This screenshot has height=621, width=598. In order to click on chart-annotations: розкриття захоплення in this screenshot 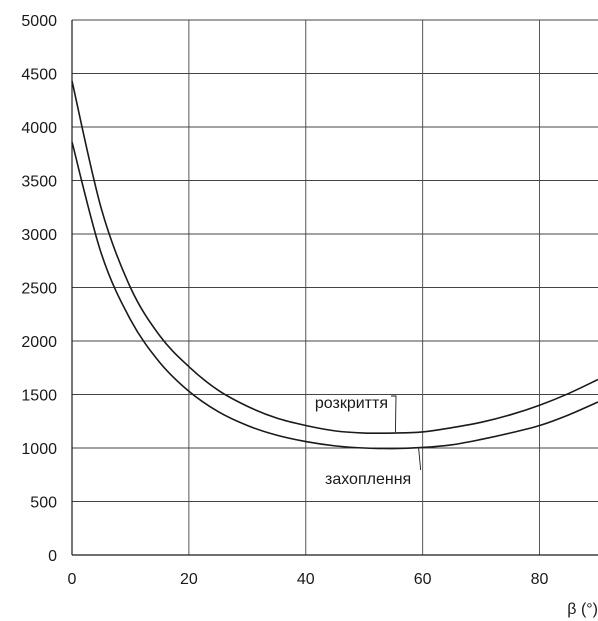, I will do `click(368, 441)`.